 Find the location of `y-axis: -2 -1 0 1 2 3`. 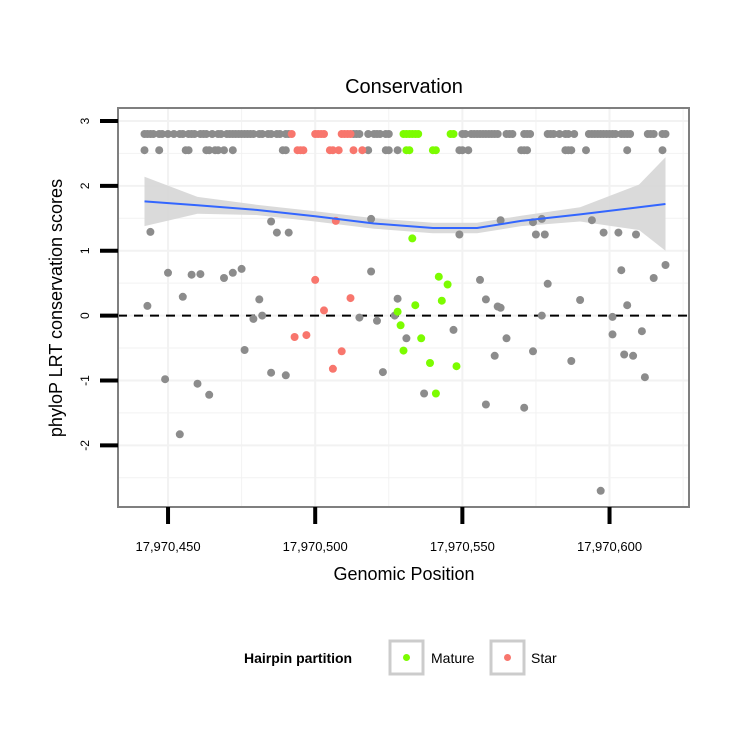

y-axis: -2 -1 0 1 2 3 is located at coordinates (98, 284).